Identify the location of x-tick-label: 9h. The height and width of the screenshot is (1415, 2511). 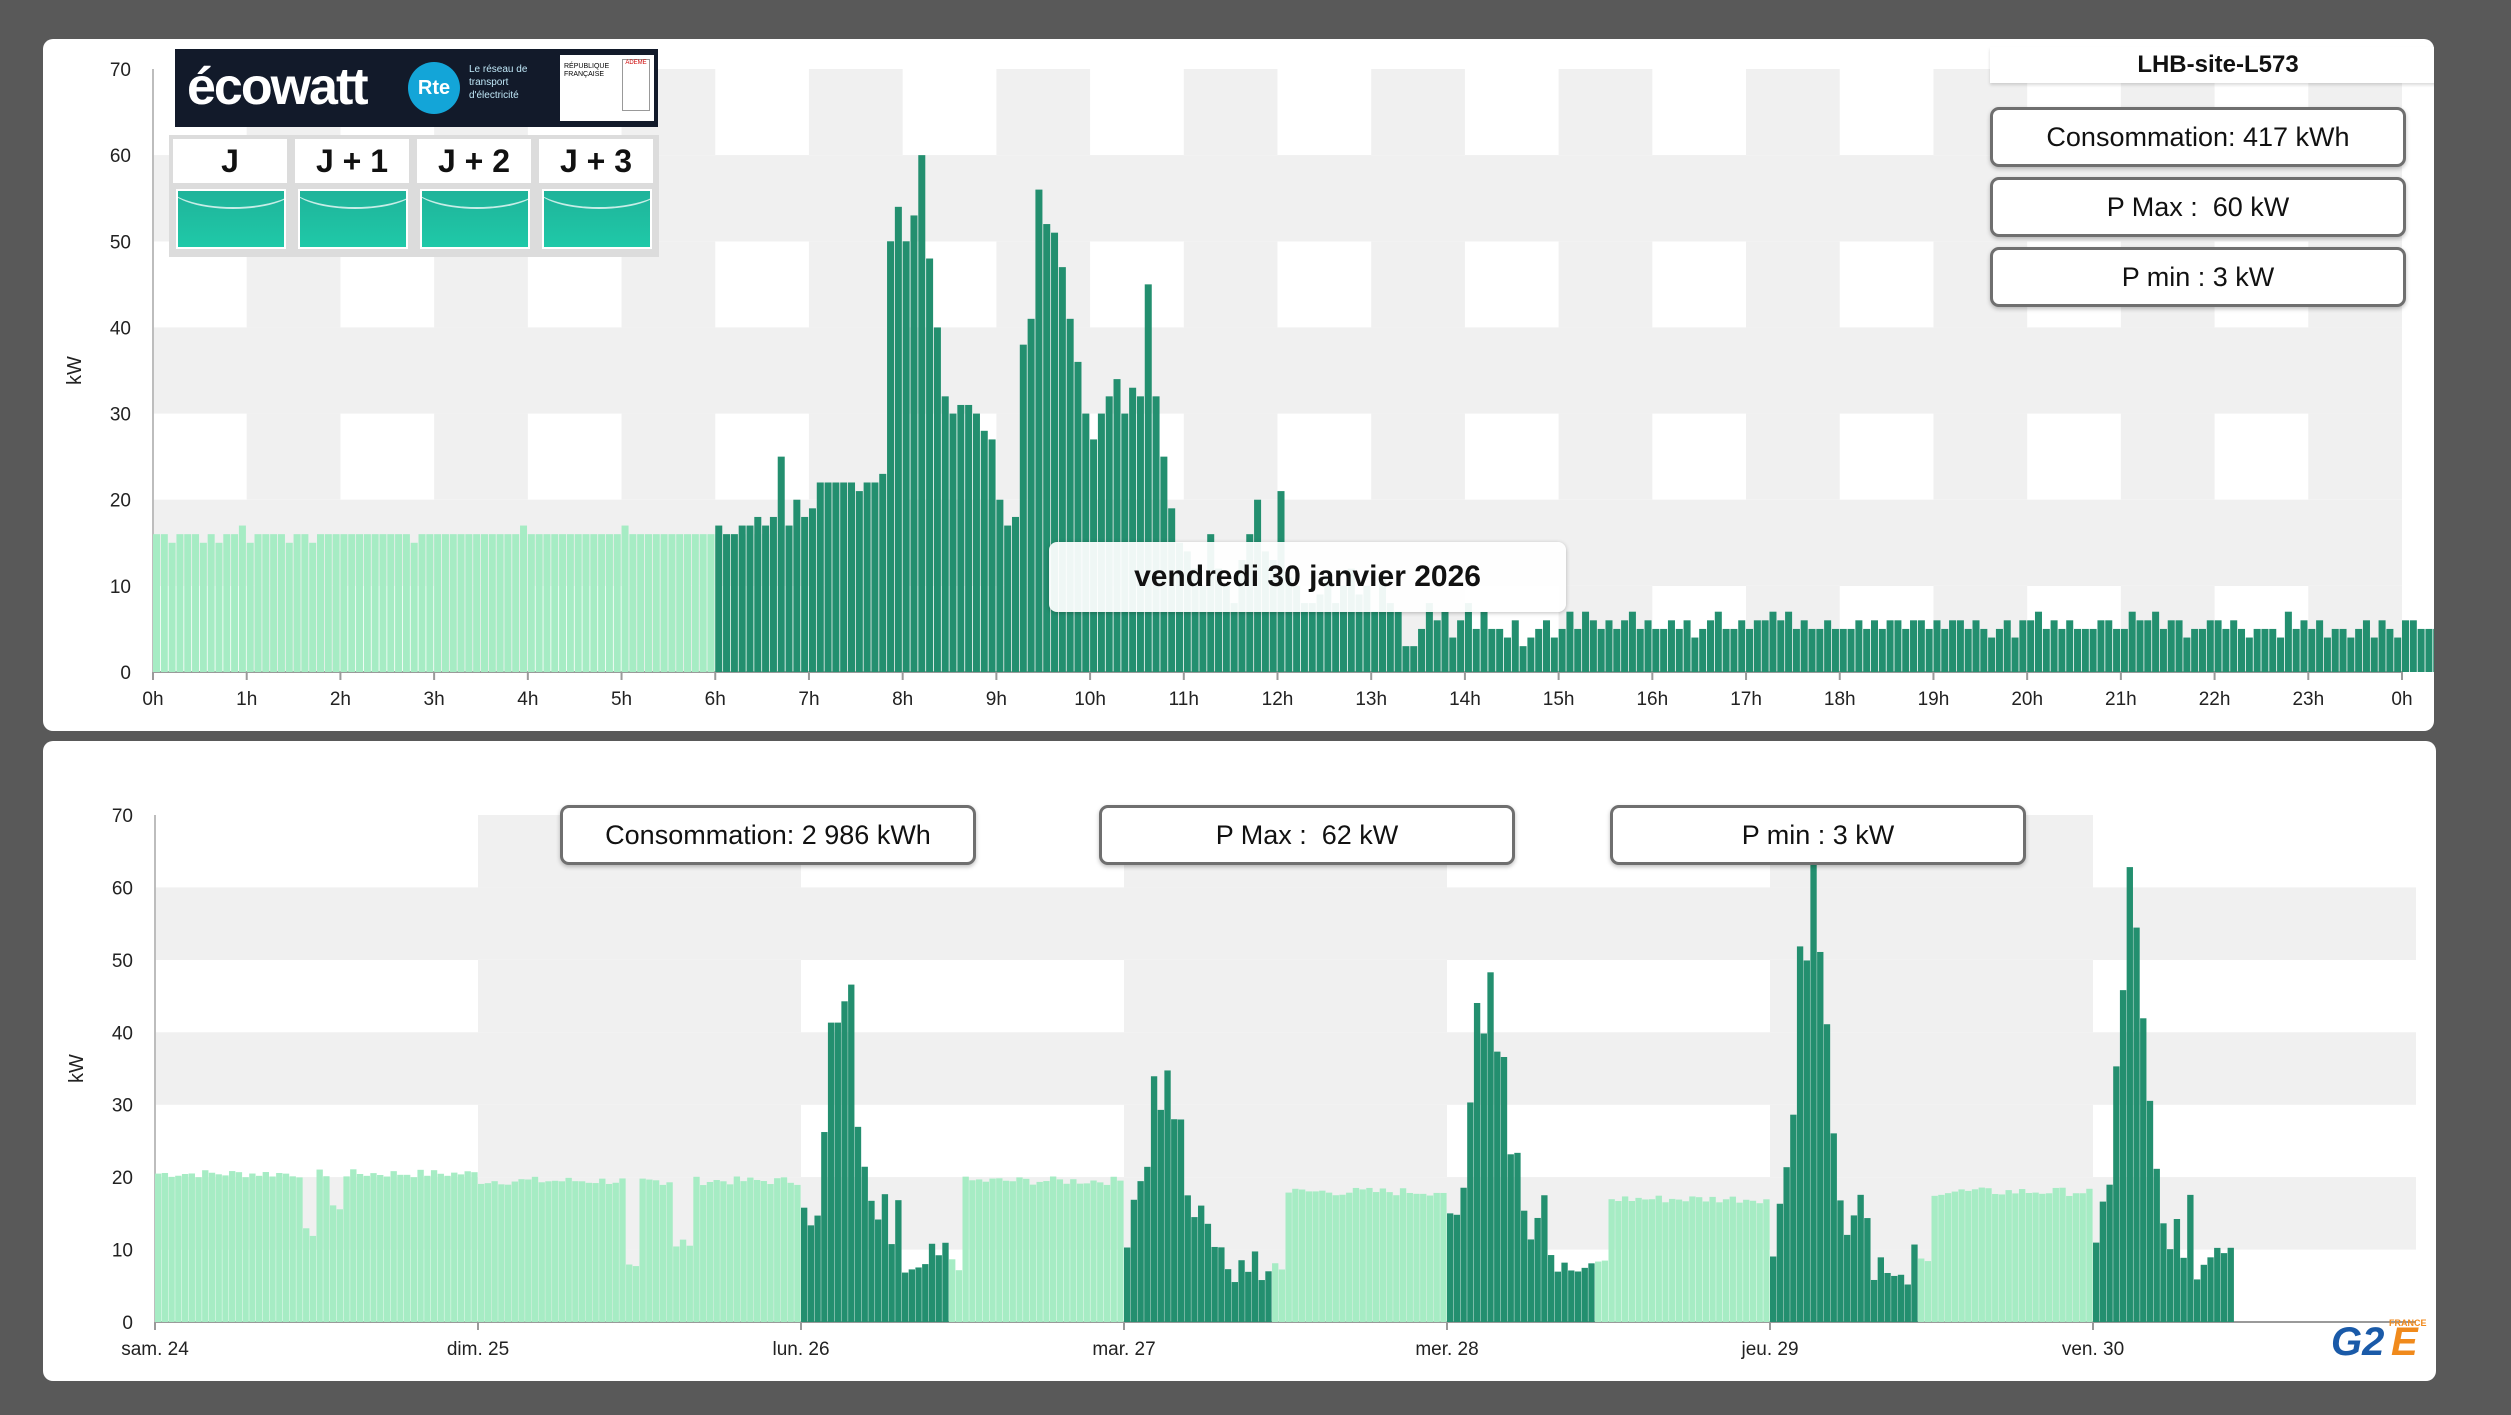
(996, 699).